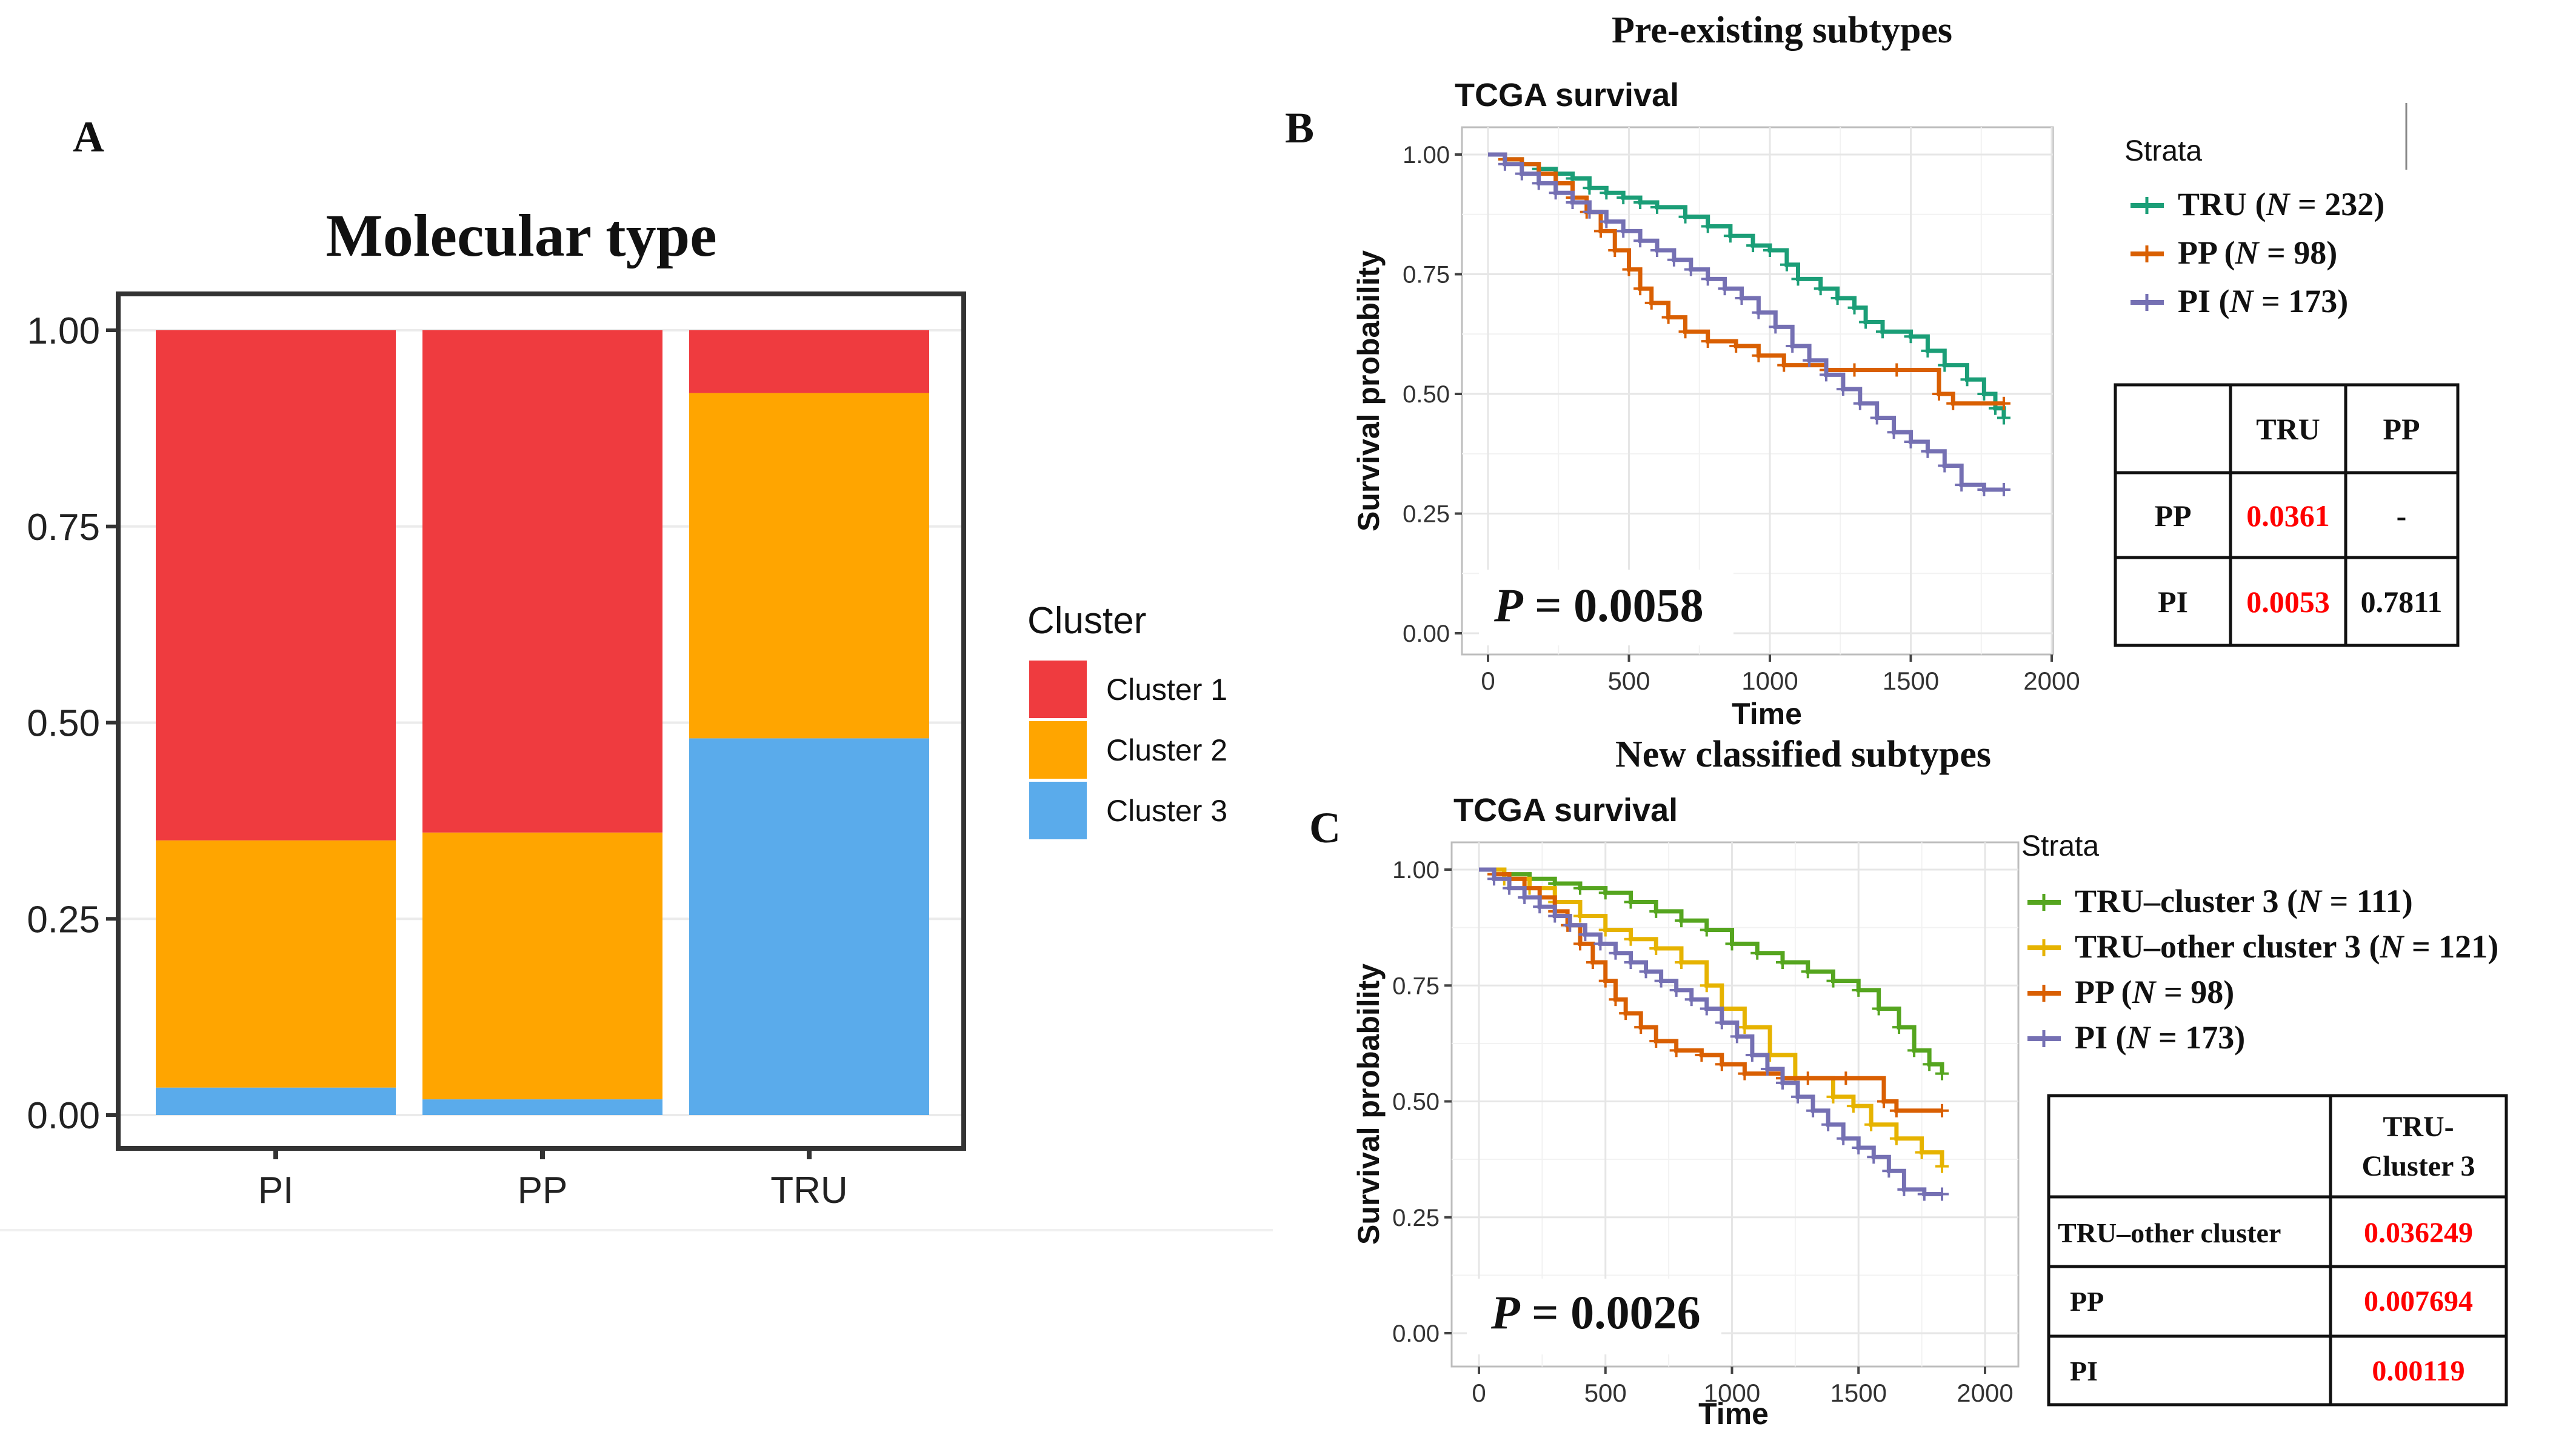 The height and width of the screenshot is (1435, 2576). I want to click on panel-c-letter: C, so click(1325, 828).